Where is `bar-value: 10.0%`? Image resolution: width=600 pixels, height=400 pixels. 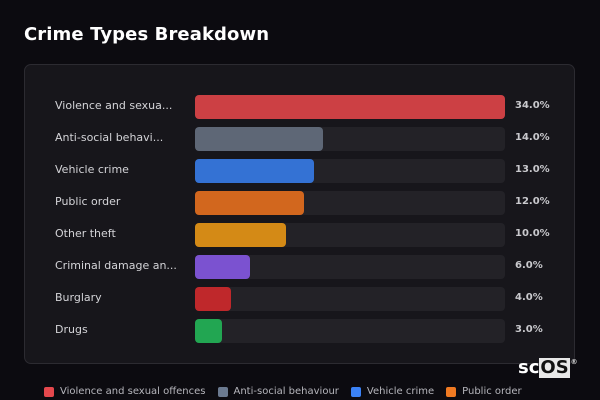 bar-value: 10.0% is located at coordinates (532, 233).